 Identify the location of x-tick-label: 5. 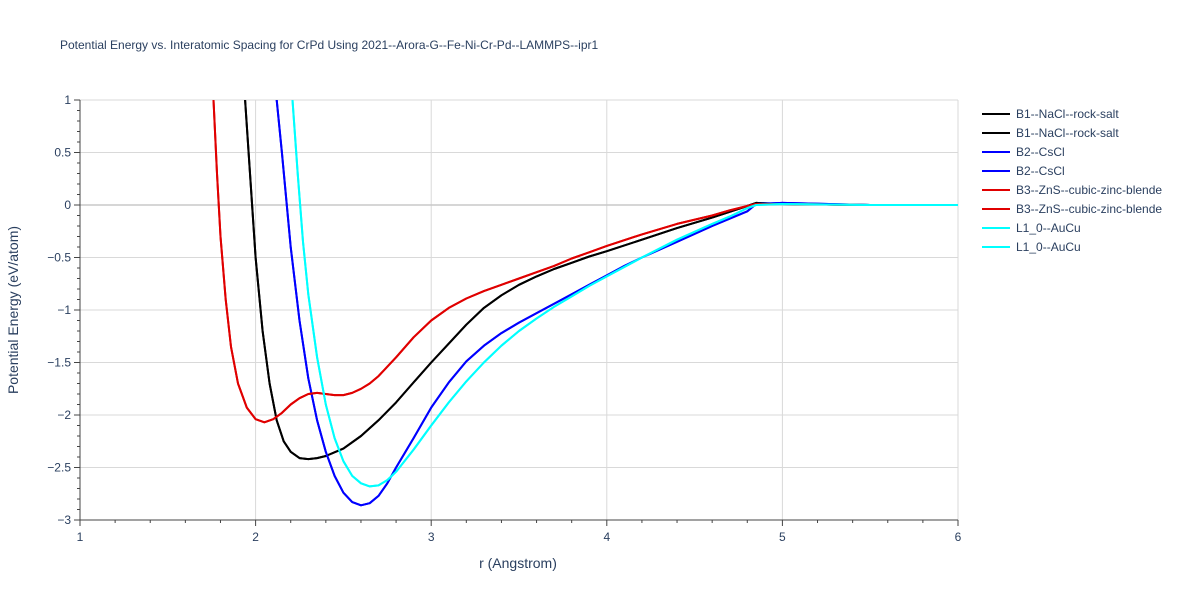
(782, 537).